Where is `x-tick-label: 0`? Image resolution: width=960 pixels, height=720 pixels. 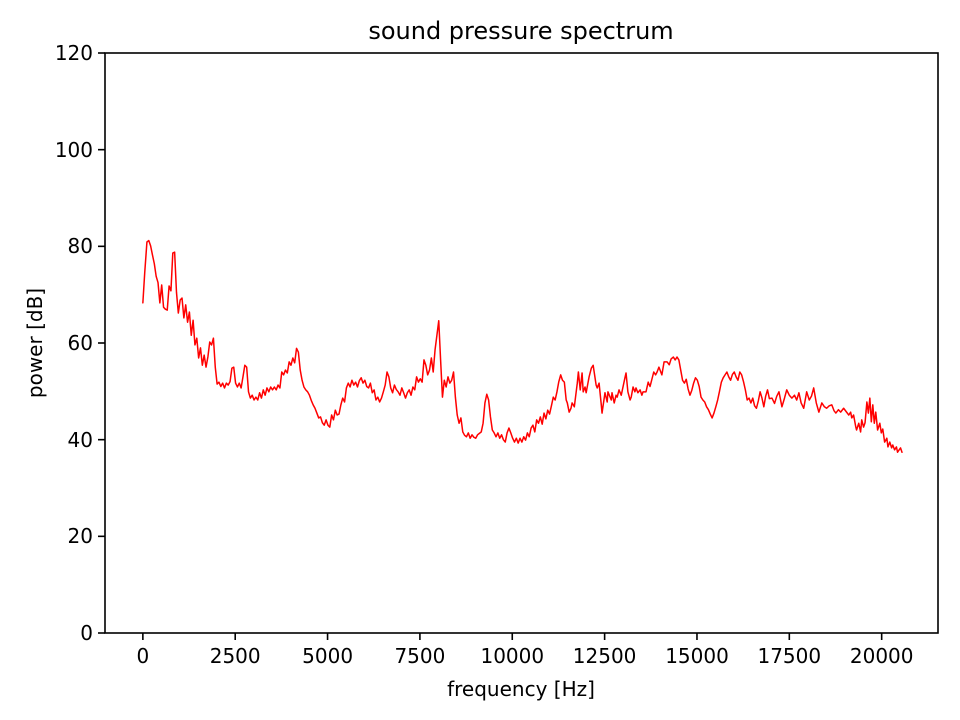 x-tick-label: 0 is located at coordinates (143, 656).